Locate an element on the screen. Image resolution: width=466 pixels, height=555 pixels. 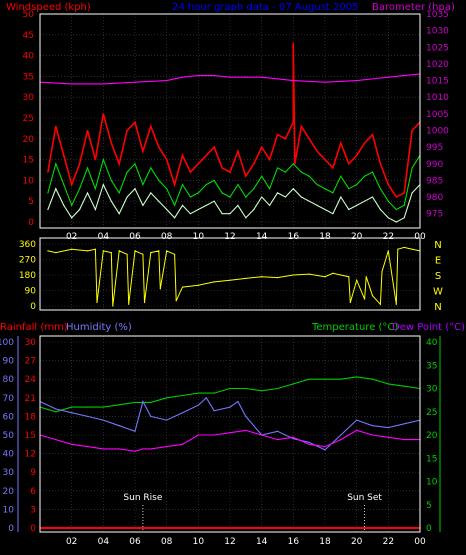
sun-event-label: Sun Rise is located at coordinates (142, 498).